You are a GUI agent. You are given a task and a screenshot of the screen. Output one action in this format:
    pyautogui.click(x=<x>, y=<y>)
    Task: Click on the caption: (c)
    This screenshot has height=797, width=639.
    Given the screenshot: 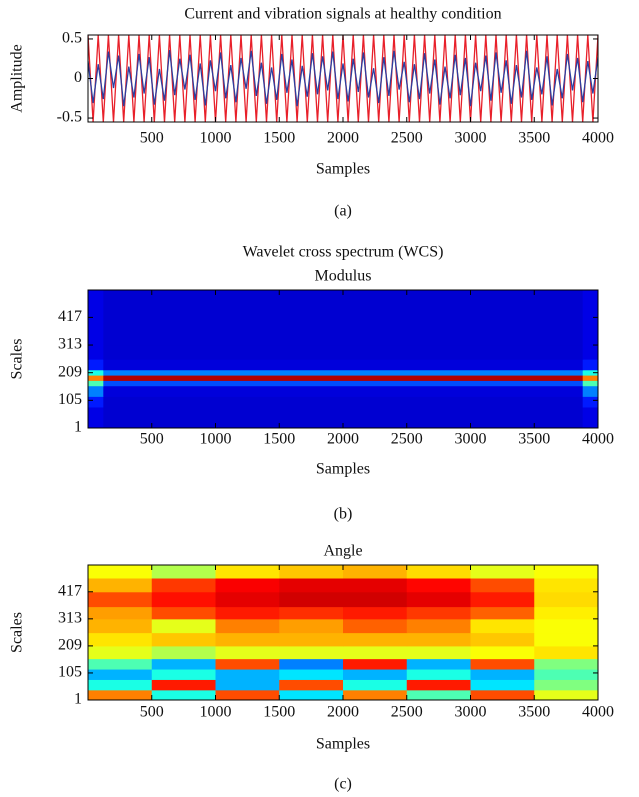 What is the action you would take?
    pyautogui.click(x=343, y=784)
    